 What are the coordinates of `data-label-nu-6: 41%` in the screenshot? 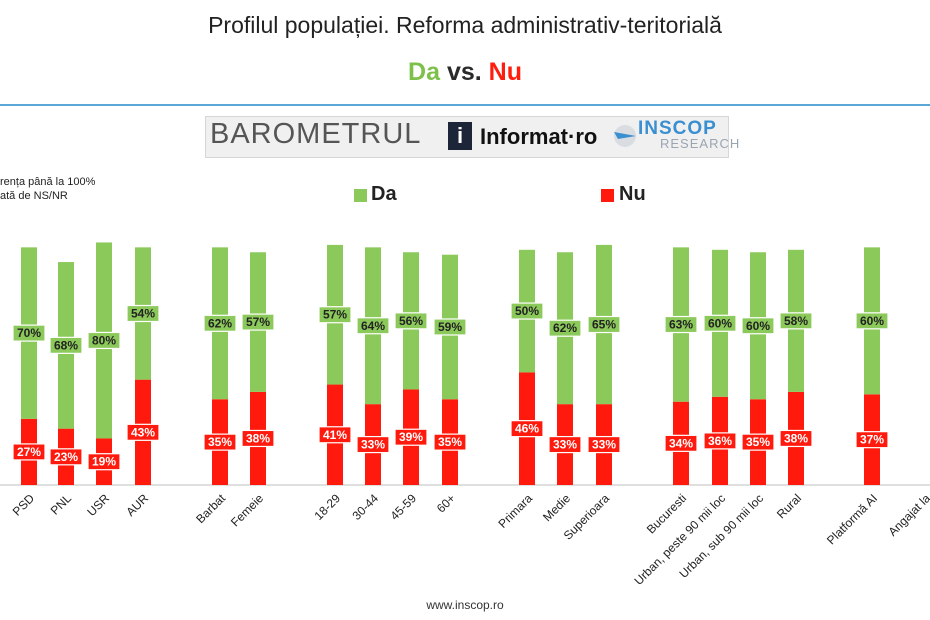 It's located at (335, 435).